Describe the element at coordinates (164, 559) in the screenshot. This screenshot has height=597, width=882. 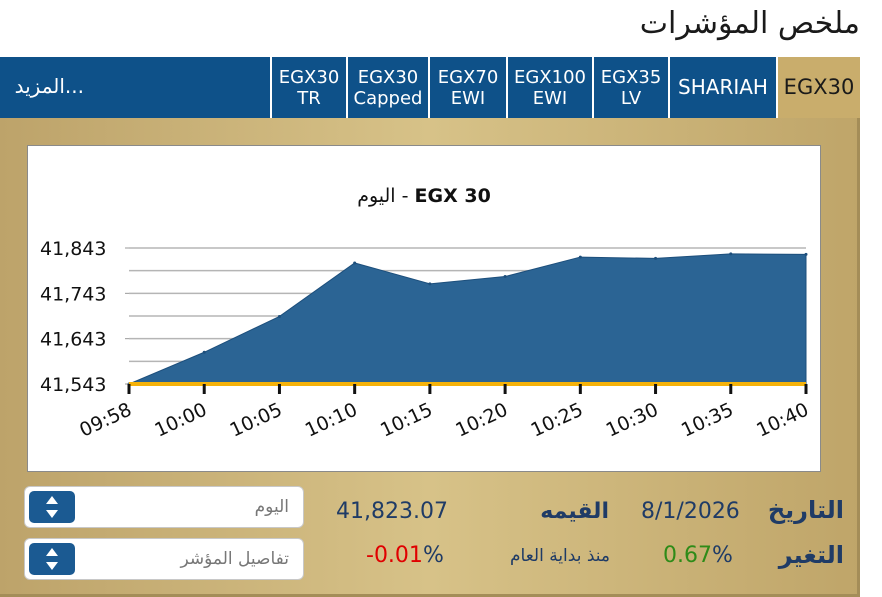
I see `details-select: تفاصيل المؤشر` at that location.